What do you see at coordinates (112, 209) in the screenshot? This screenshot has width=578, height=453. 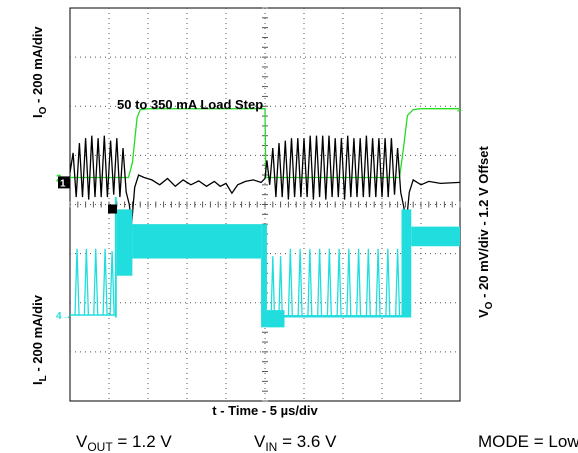 I see `trigger-position-marker` at bounding box center [112, 209].